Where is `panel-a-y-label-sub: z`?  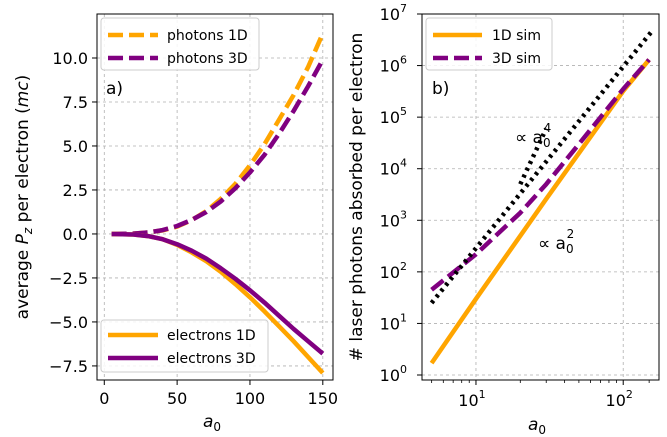 panel-a-y-label-sub: z is located at coordinates (28, 231).